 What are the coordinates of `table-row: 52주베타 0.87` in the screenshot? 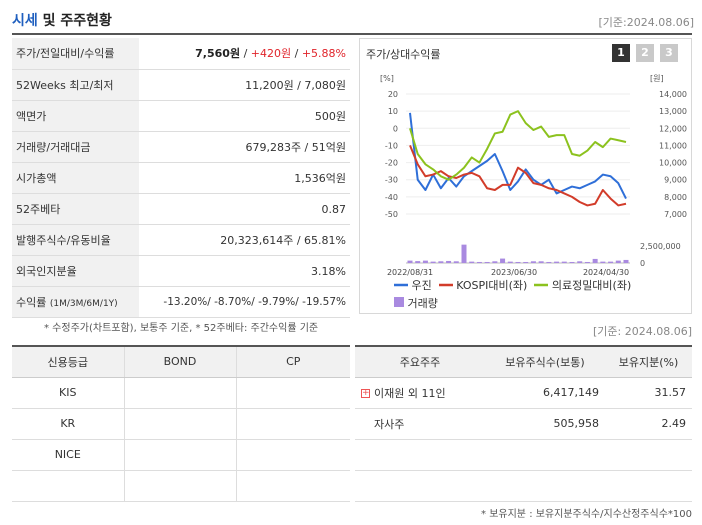 It's located at (181, 209).